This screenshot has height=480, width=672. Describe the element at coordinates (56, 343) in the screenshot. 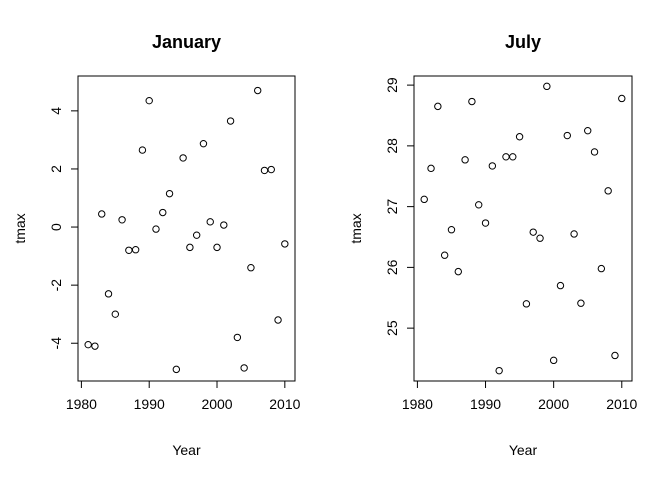

I see `y-tick-label: -4` at that location.